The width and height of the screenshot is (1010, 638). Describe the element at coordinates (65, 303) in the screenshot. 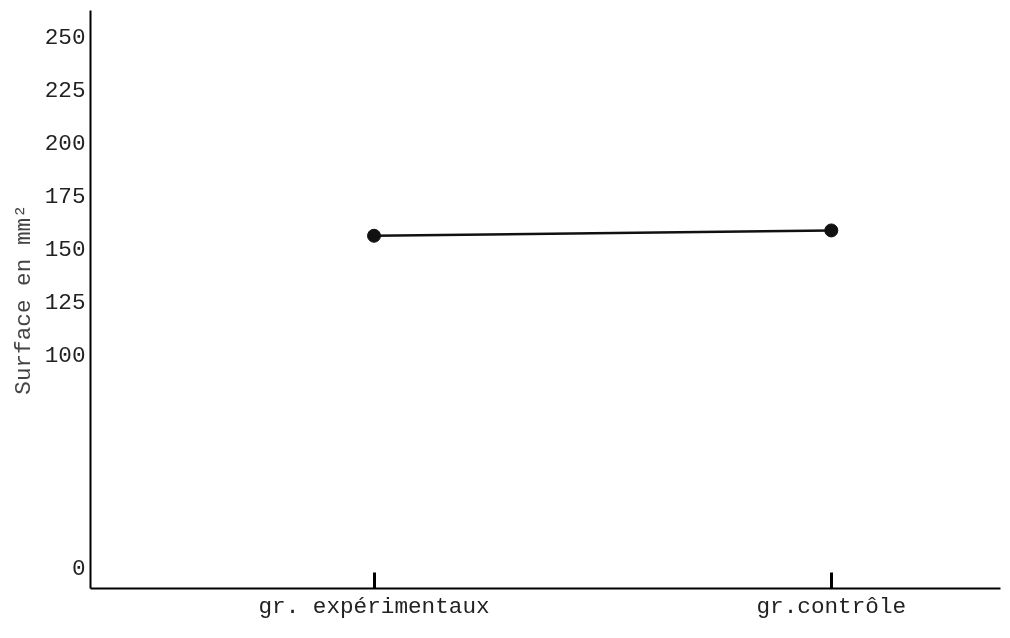

I see `y-tick-label: 125` at that location.